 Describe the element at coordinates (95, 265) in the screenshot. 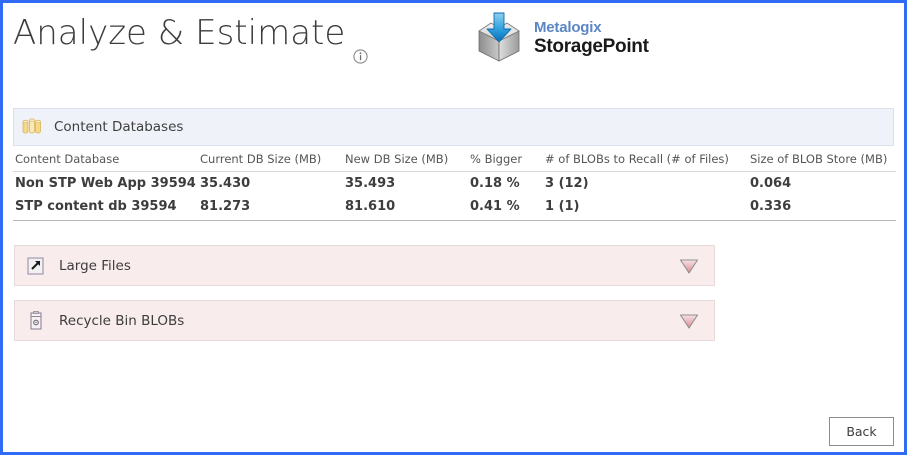

I see `panel-label-large-files: Large Files` at that location.